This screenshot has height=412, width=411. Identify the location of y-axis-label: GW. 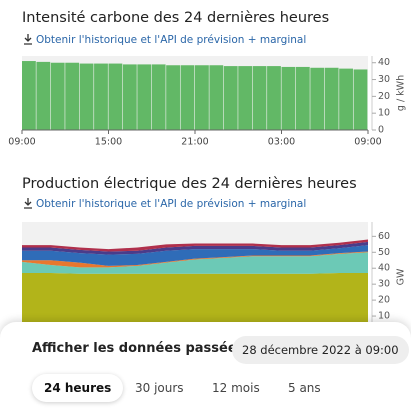
(401, 276).